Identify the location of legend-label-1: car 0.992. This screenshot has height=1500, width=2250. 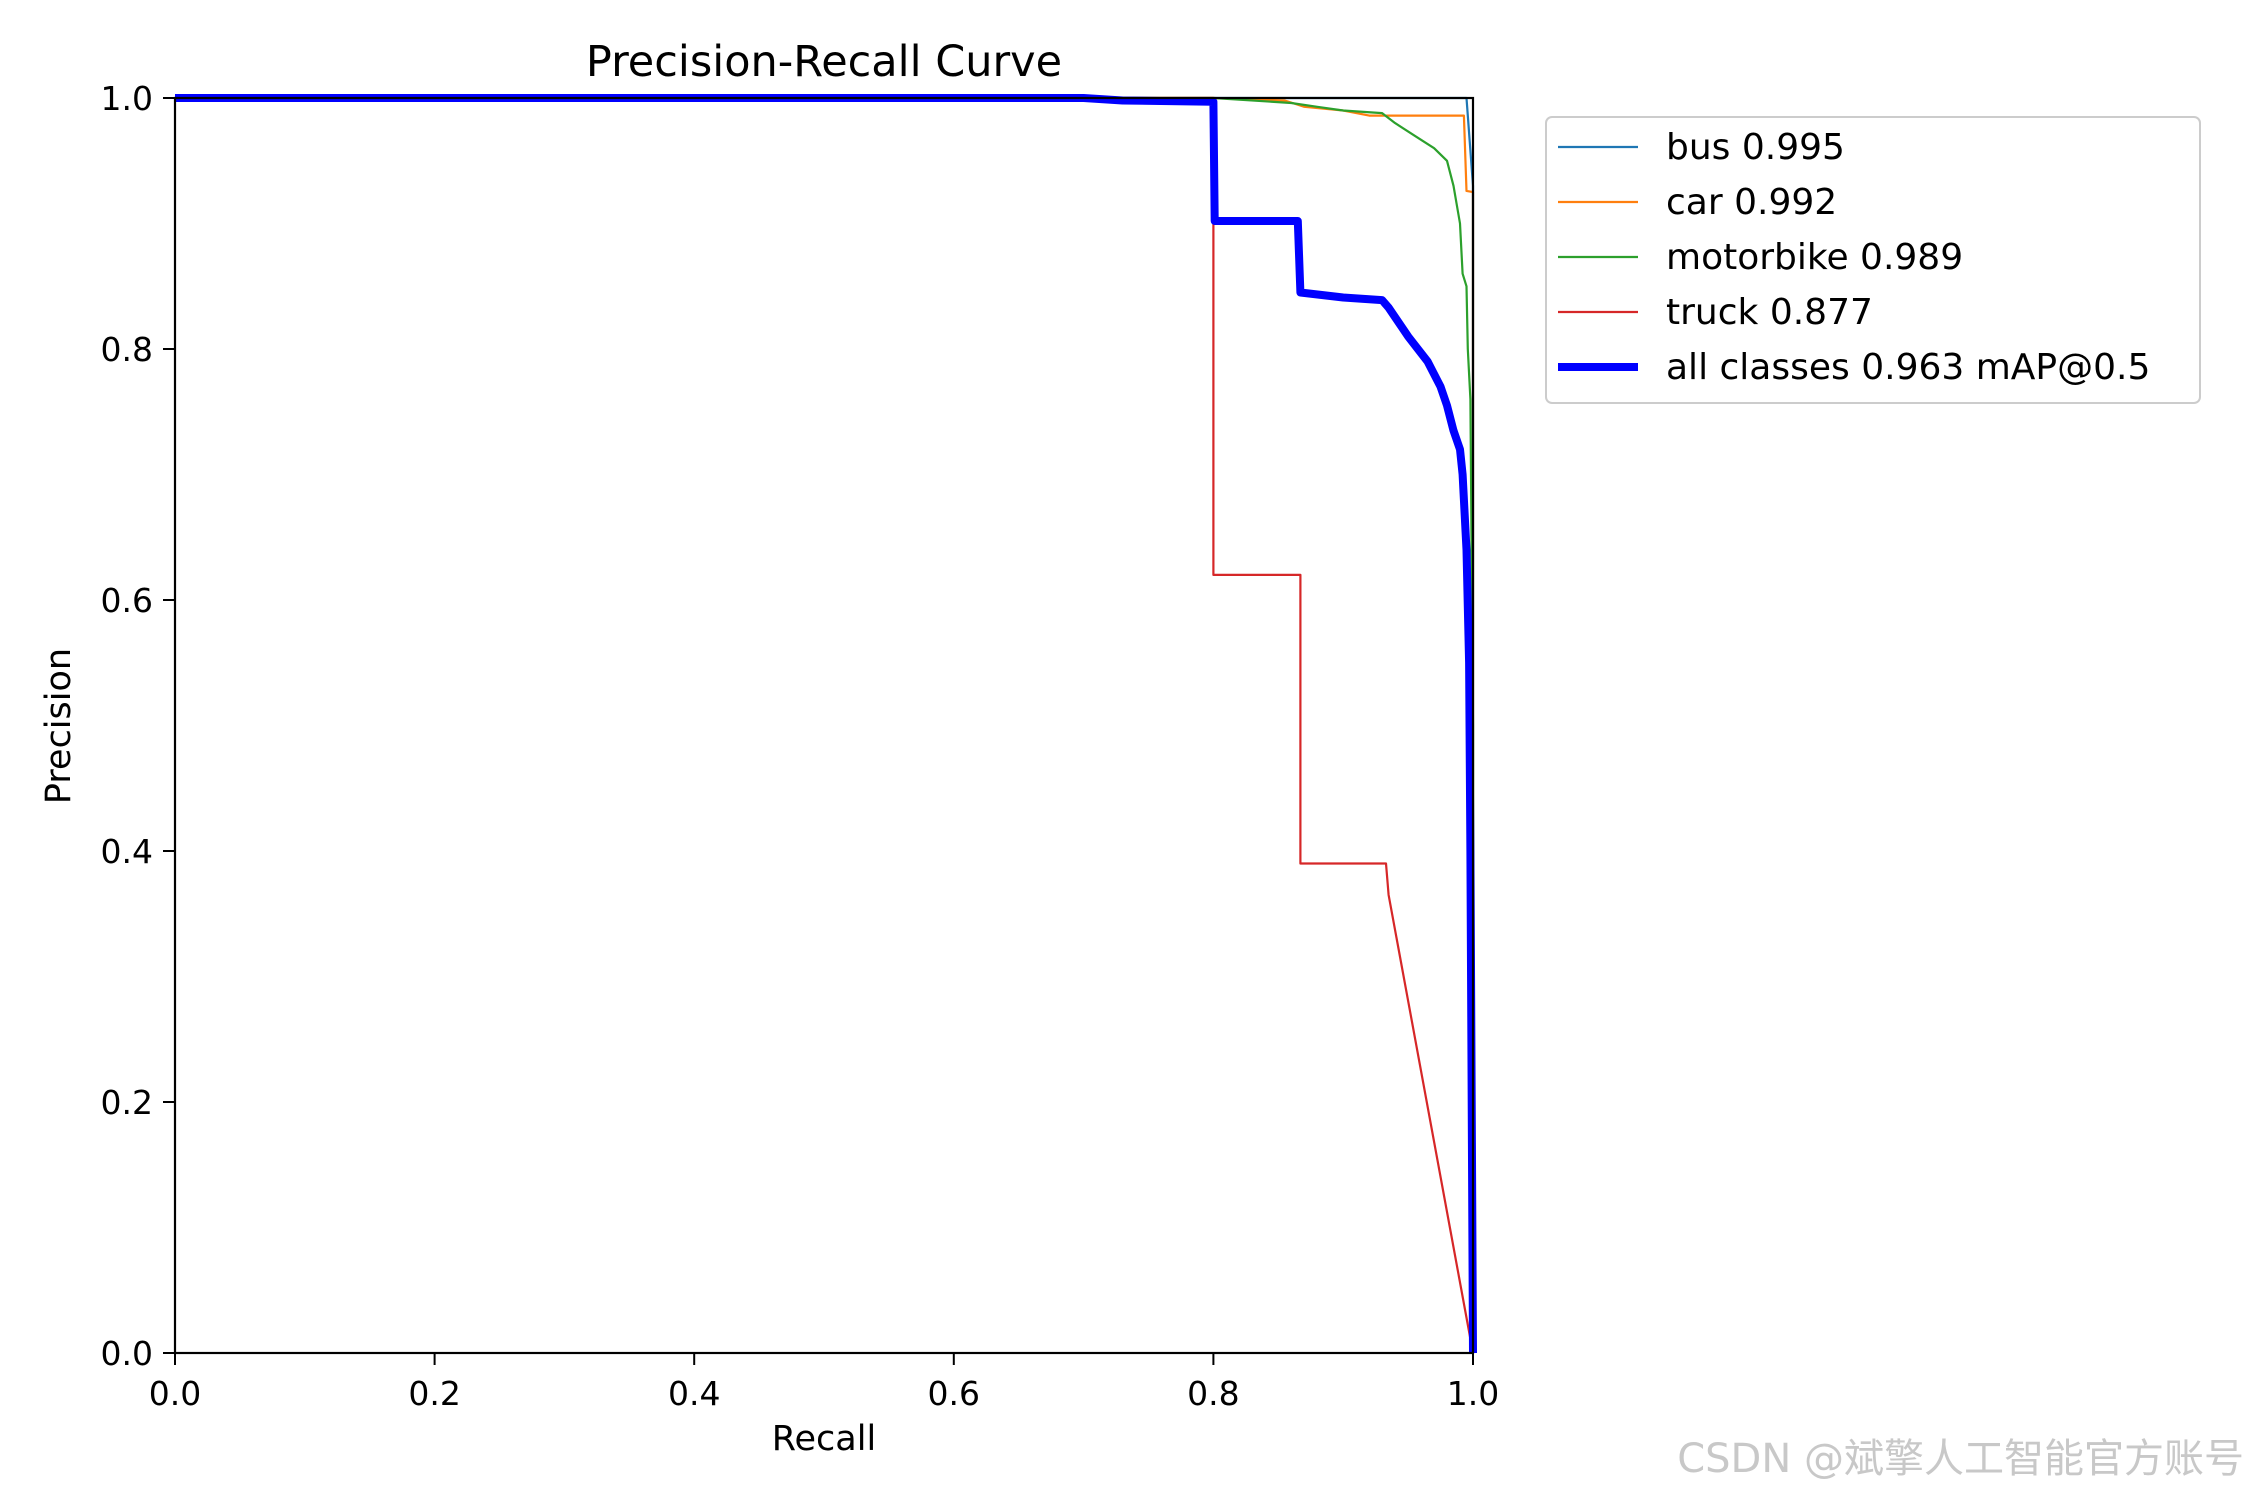
(1751, 202).